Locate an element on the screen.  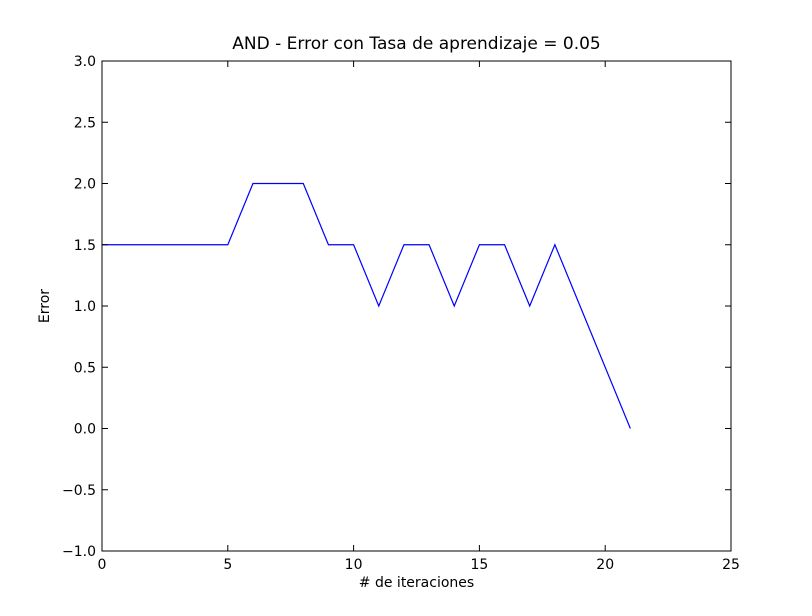
y-tick-label: −0.5 is located at coordinates (79, 491).